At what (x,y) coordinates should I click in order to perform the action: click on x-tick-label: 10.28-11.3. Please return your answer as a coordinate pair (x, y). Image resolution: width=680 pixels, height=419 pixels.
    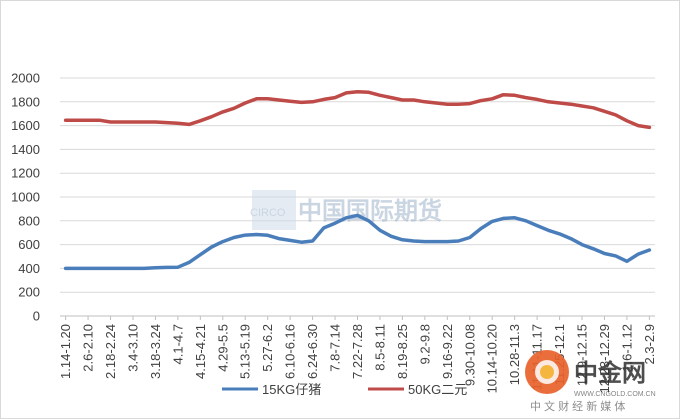
    Looking at the image, I should click on (514, 354).